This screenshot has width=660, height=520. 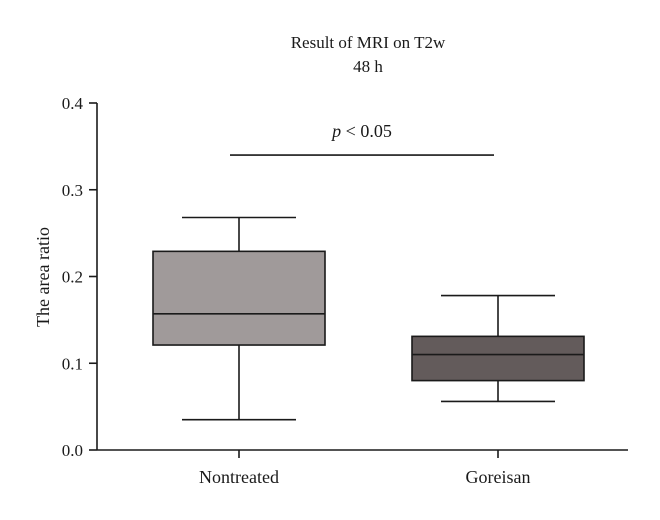 What do you see at coordinates (73, 103) in the screenshot?
I see `y-tick-label: 0.4` at bounding box center [73, 103].